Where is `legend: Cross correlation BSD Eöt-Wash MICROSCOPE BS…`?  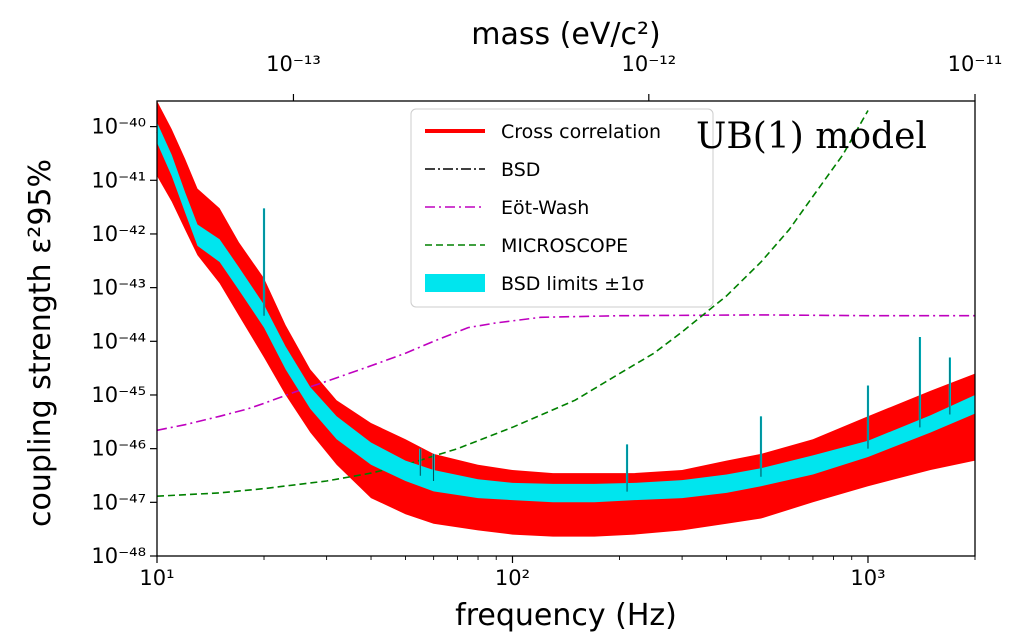 legend: Cross correlation BSD Eöt-Wash MICROSCOPE BS… is located at coordinates (562, 208).